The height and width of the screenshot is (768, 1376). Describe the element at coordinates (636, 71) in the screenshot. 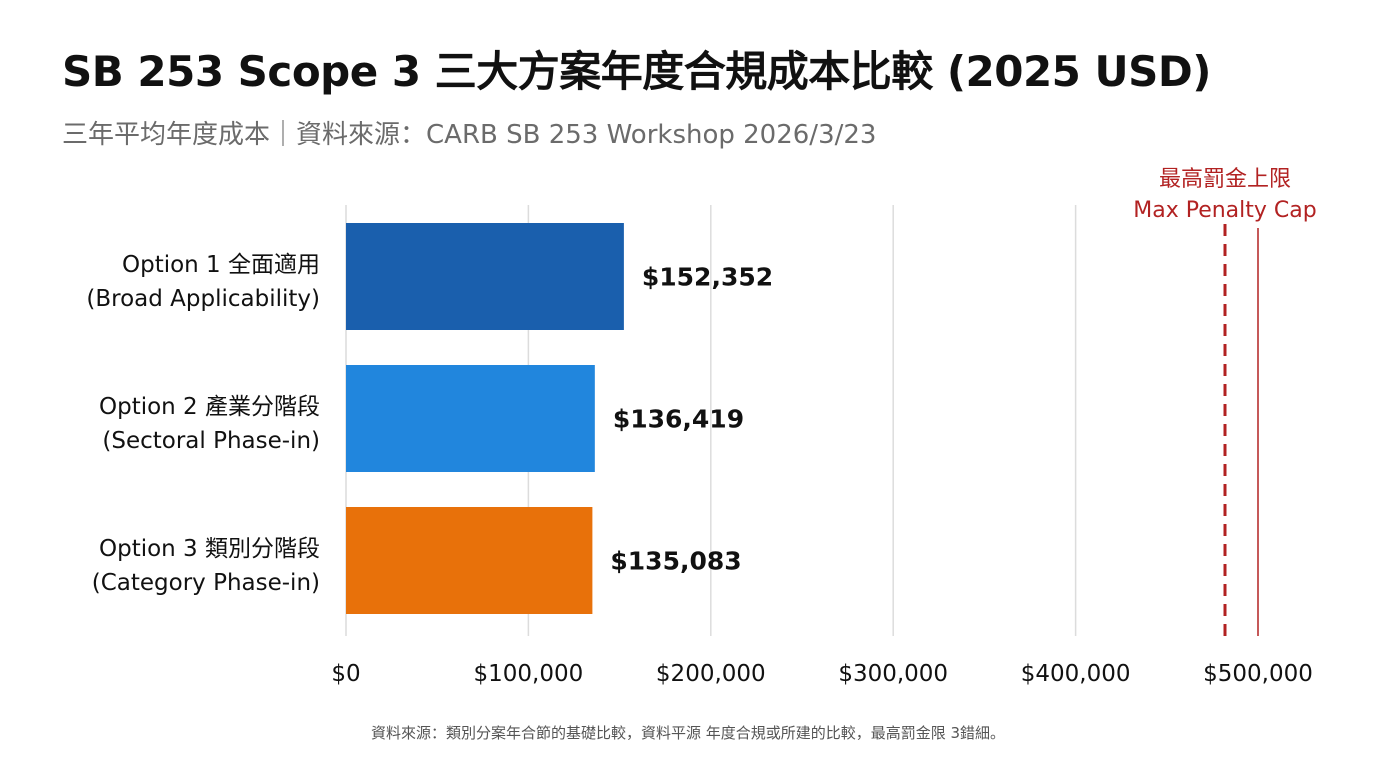

I see `chart-title: SB 253 Scope 3 三大方案年度合規成本比較 (2025 USD)` at that location.